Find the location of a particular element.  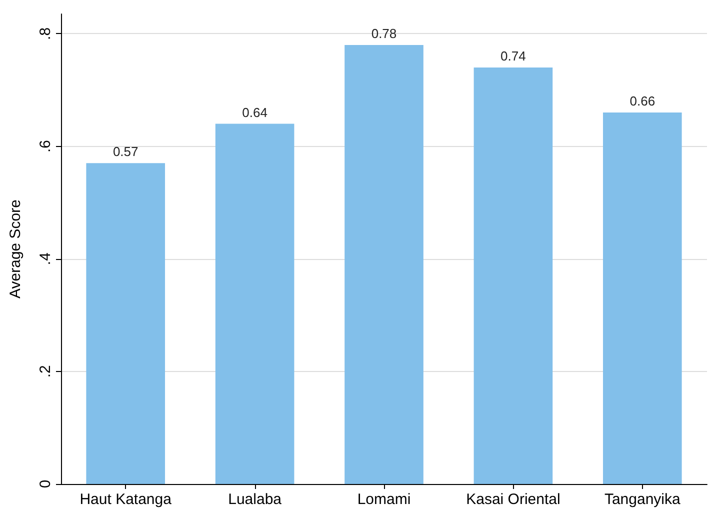

y-tick-label: .6 is located at coordinates (45, 146).